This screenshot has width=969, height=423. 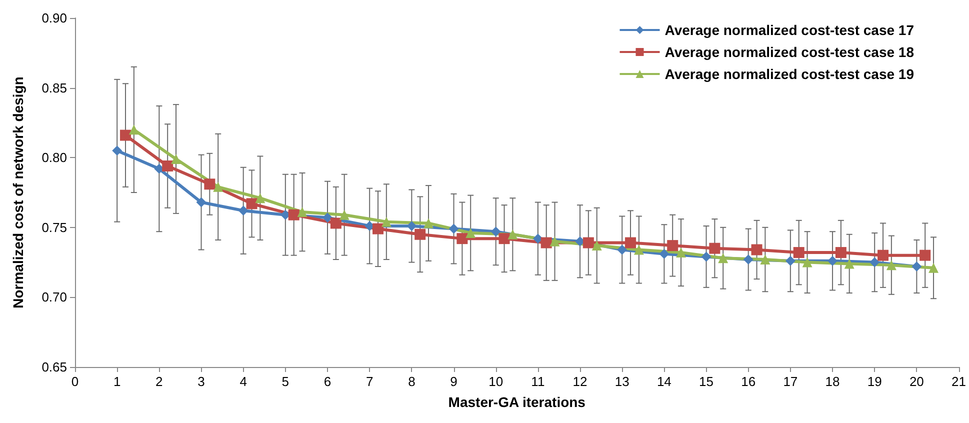 What do you see at coordinates (243, 381) in the screenshot?
I see `x-tick-label: 4` at bounding box center [243, 381].